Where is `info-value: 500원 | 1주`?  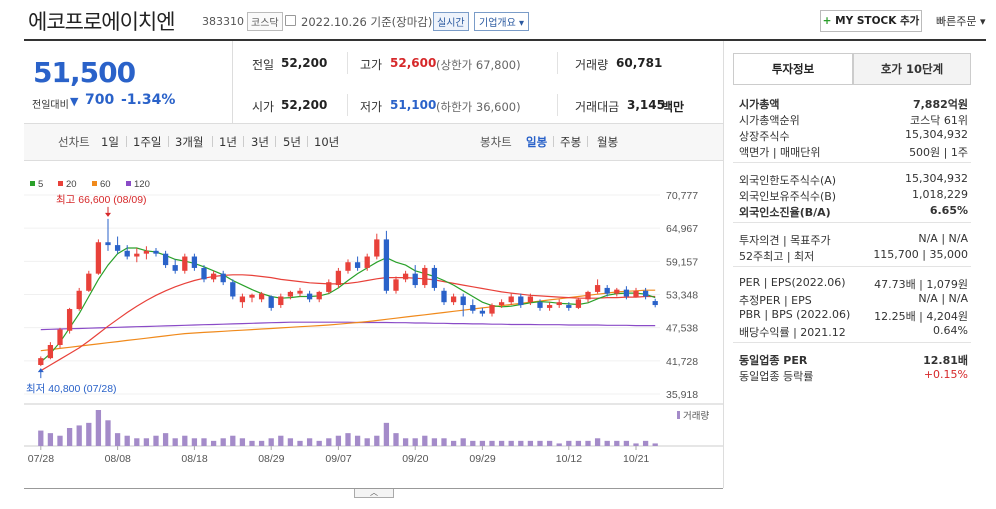 info-value: 500원 | 1주 is located at coordinates (938, 152).